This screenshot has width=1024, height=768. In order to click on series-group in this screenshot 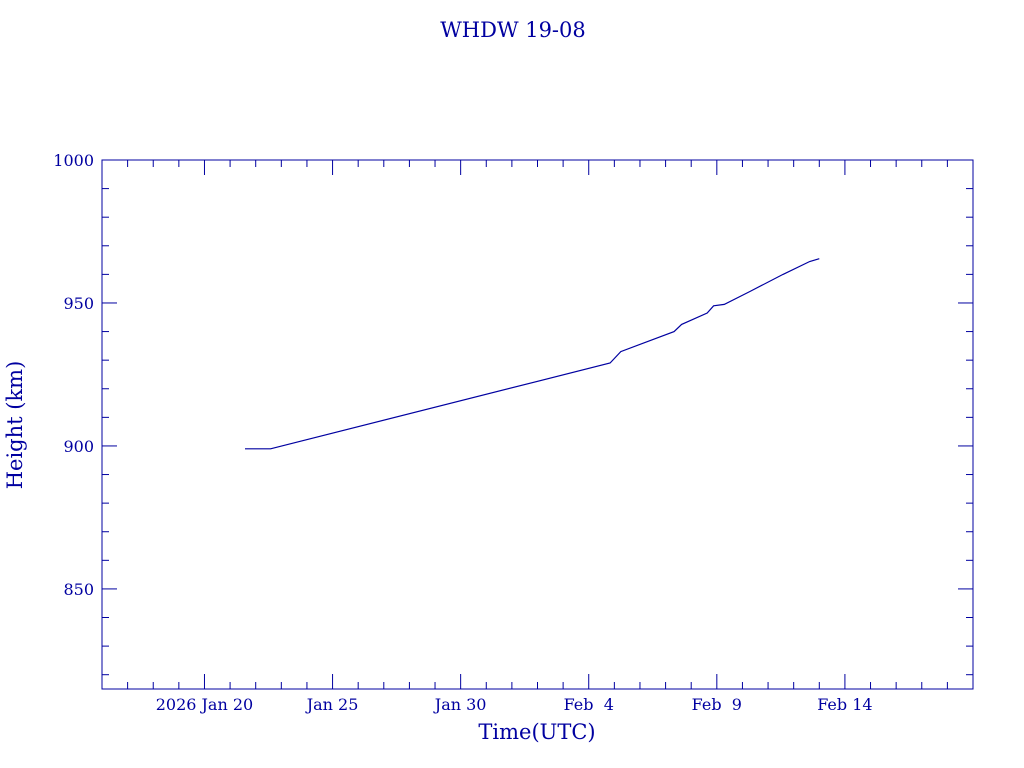, I will do `click(532, 354)`.